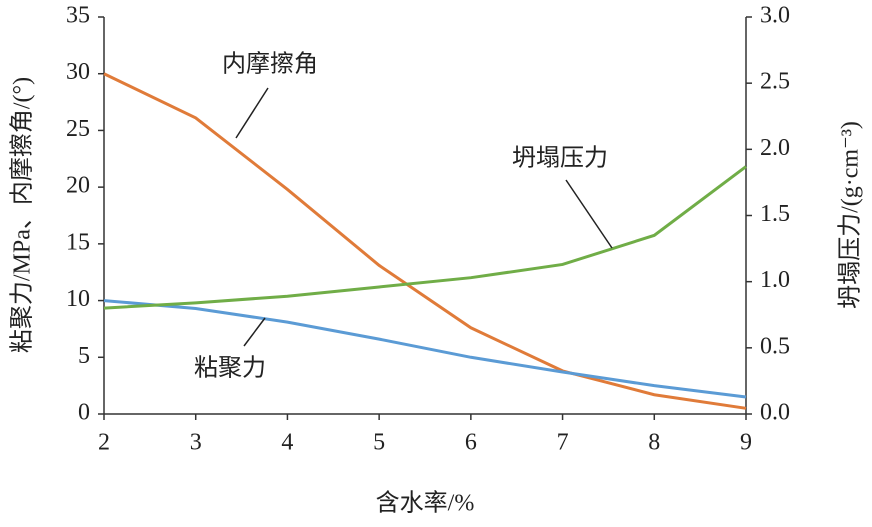  What do you see at coordinates (775, 214) in the screenshot?
I see `y2-tick-label: 1.5` at bounding box center [775, 214].